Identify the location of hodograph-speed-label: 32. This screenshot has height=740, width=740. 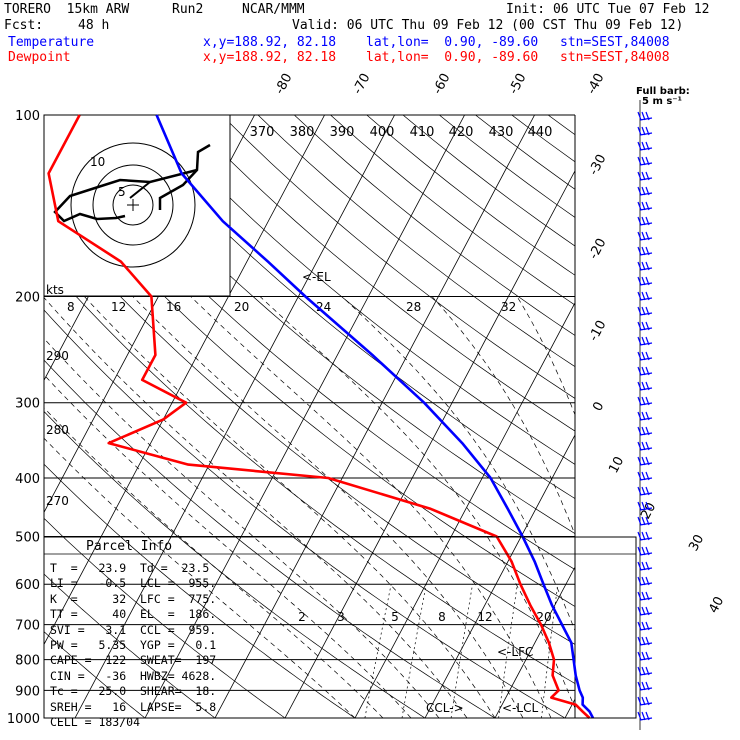
(508, 307).